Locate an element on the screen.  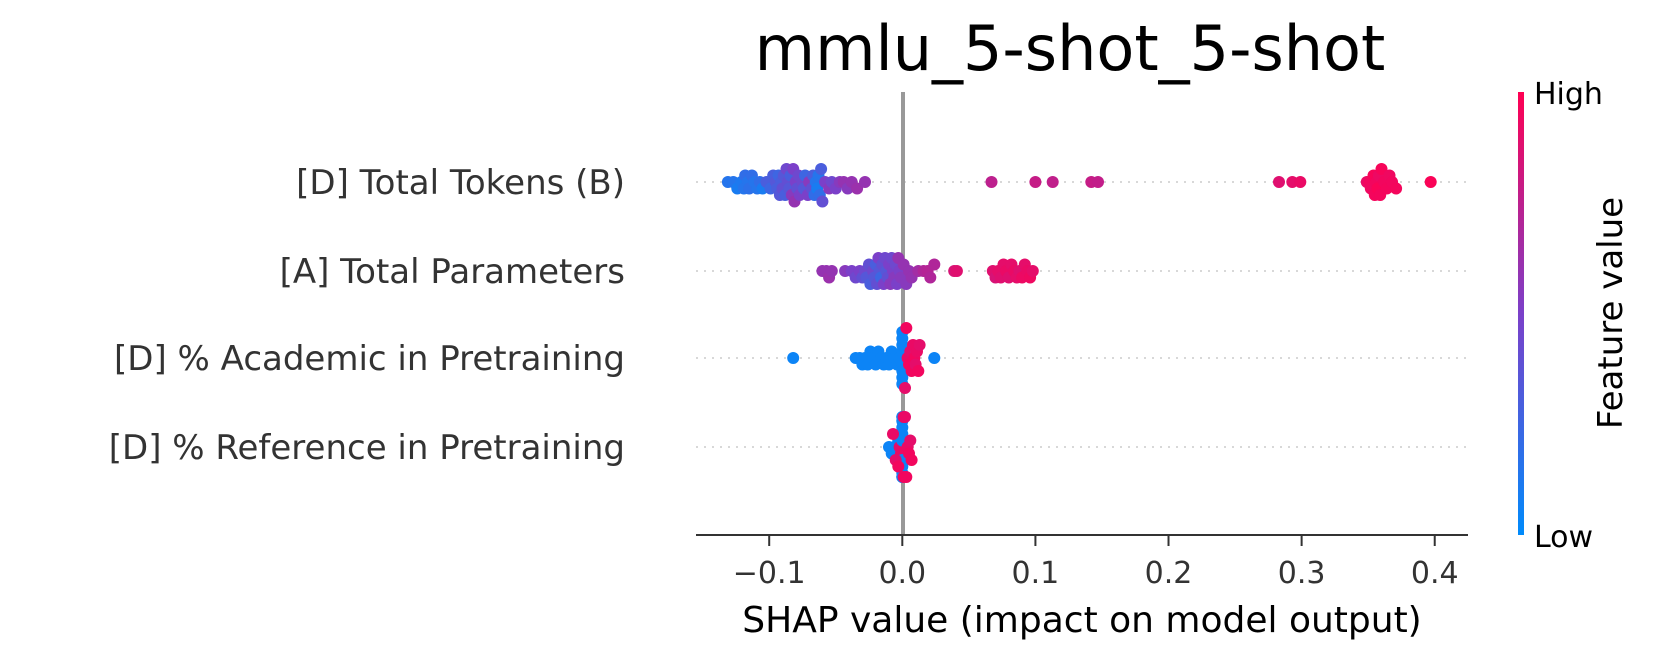
colorbar-low-label: Low is located at coordinates (1563, 537).